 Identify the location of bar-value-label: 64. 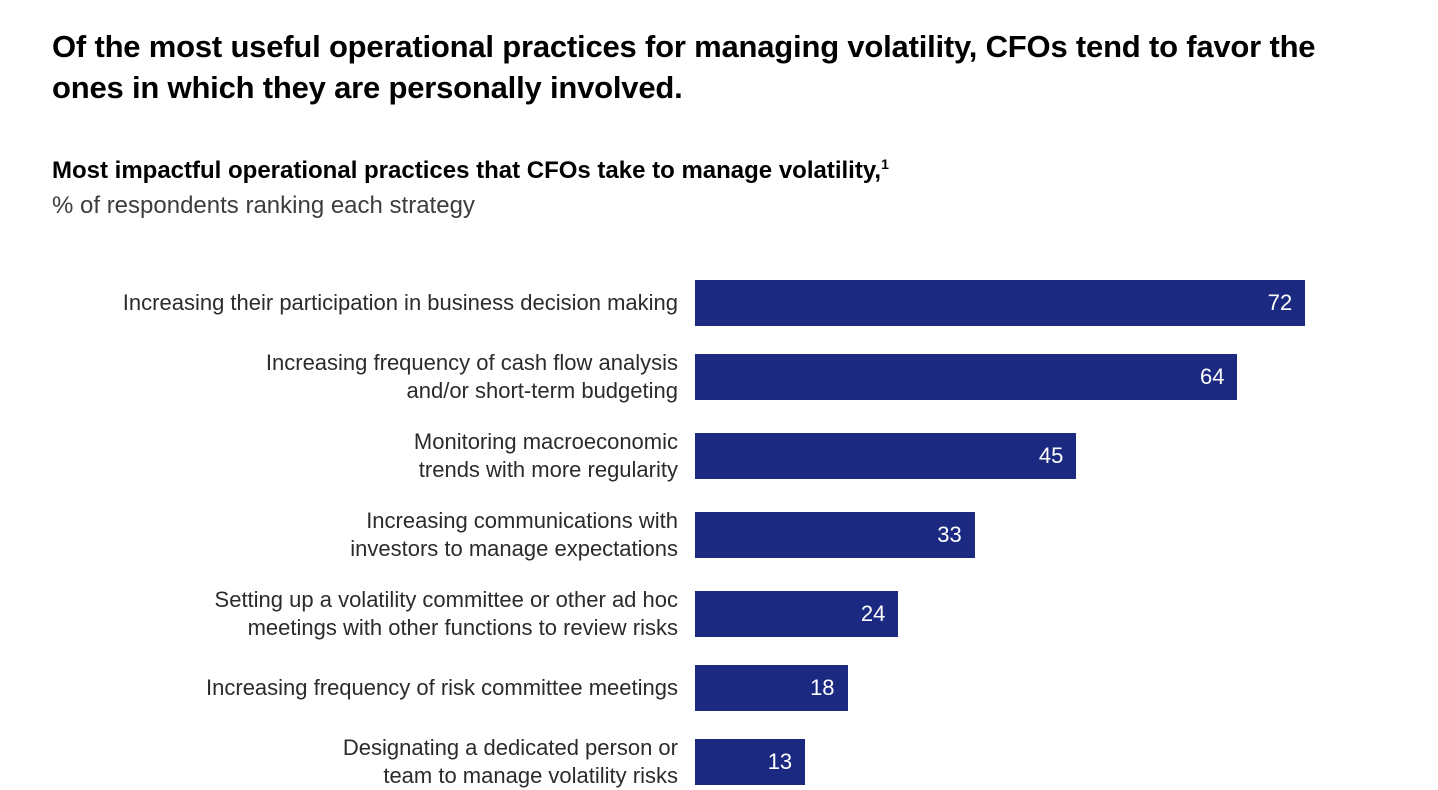
(1212, 377).